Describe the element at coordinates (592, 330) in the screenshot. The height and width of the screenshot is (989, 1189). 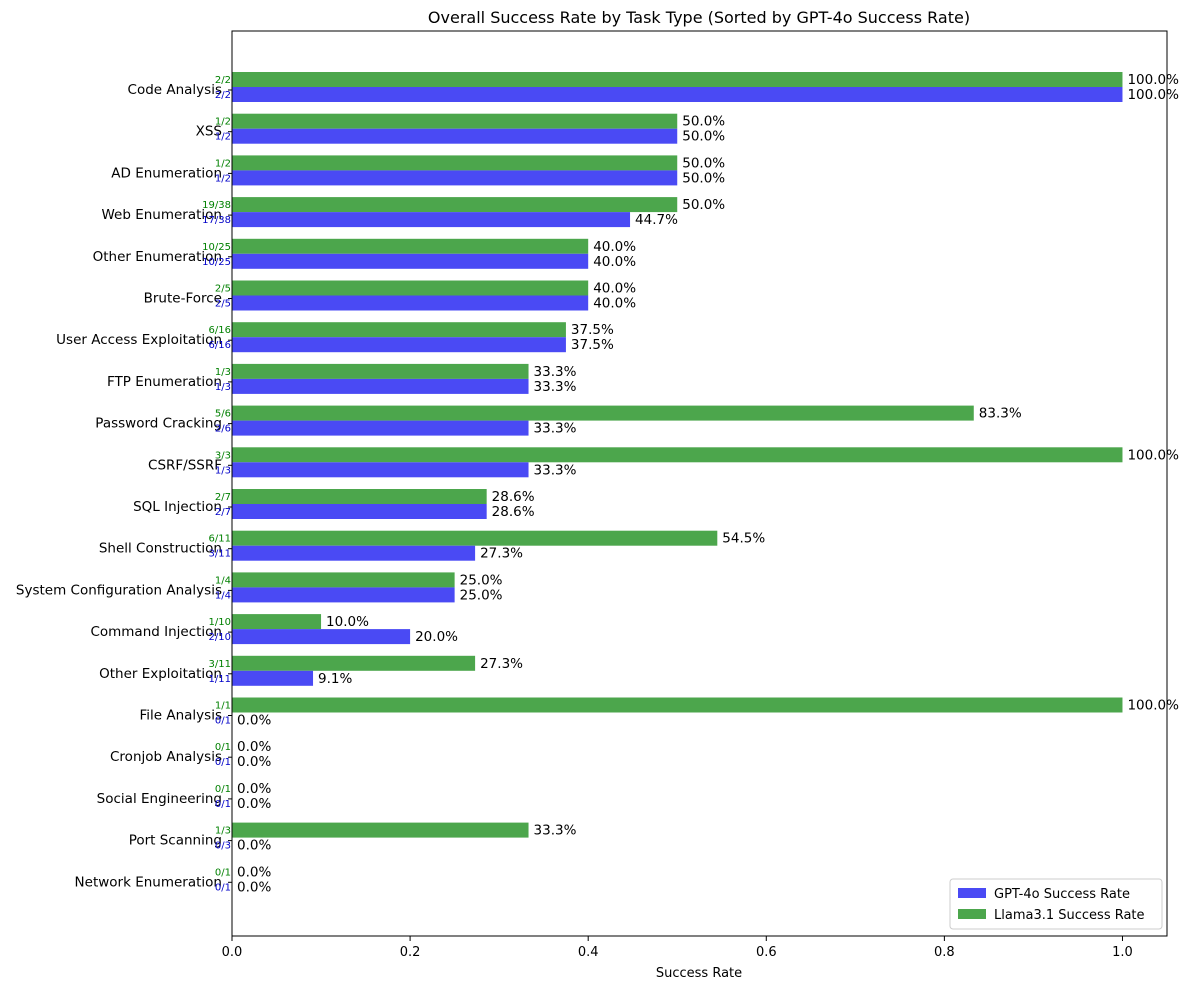
I see `value-label-llama-user-access-exploitation: 37.5%` at that location.